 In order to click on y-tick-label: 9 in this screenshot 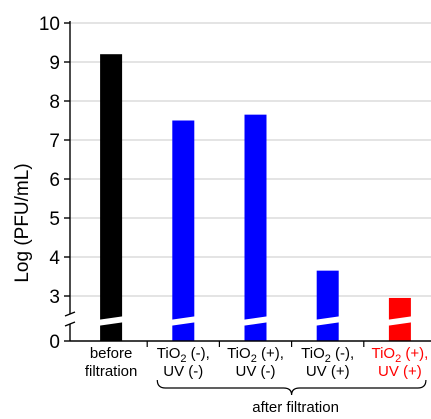, I will do `click(54, 63)`.